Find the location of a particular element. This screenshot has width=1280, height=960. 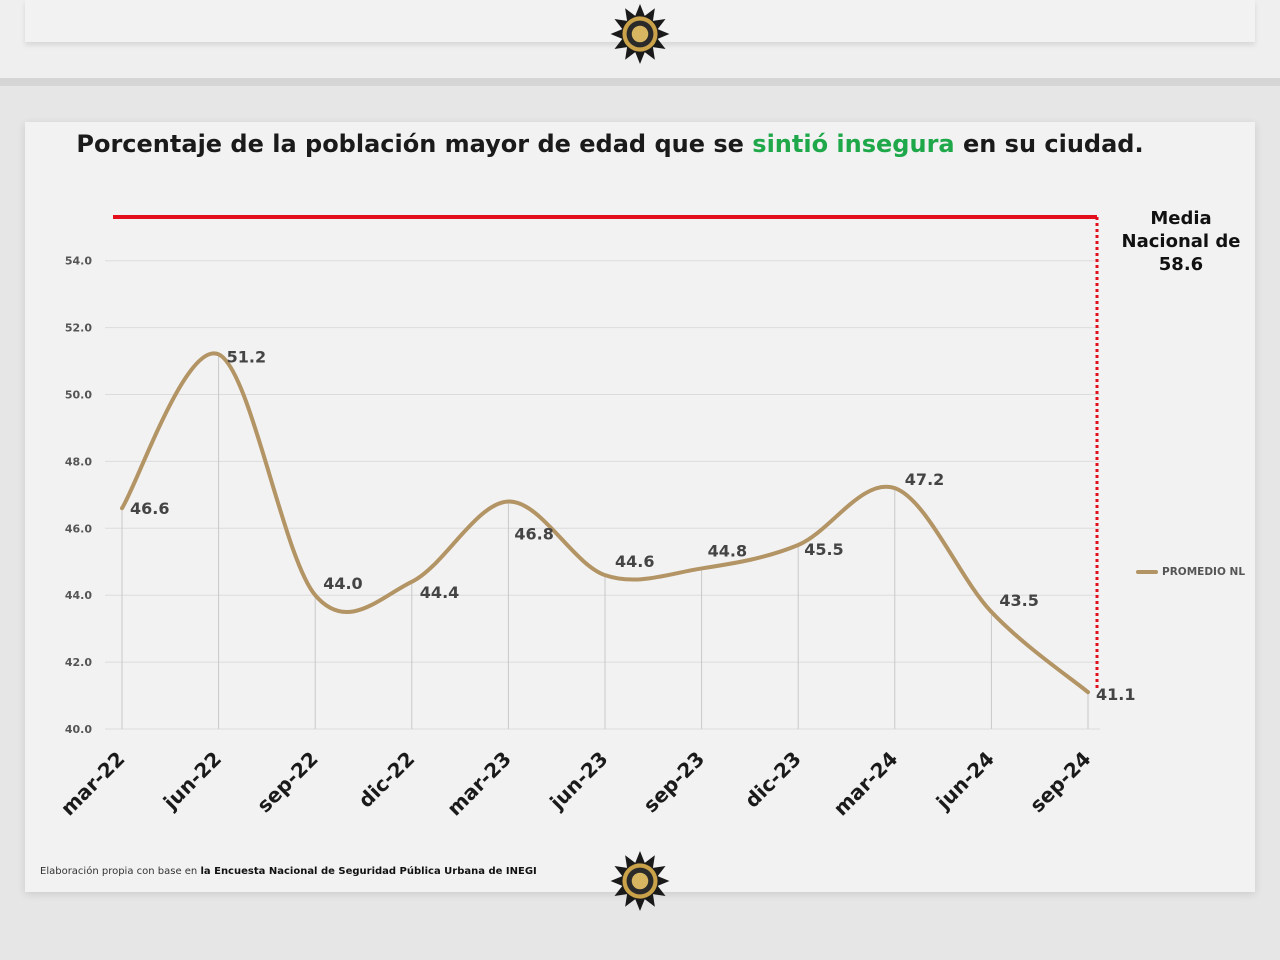

x-tick-label: mar-22 is located at coordinates (93, 784).